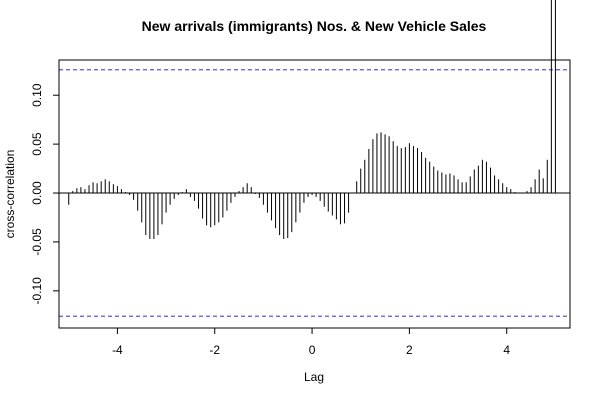 The height and width of the screenshot is (400, 600). I want to click on y-axis-label: cross-correlation, so click(10, 194).